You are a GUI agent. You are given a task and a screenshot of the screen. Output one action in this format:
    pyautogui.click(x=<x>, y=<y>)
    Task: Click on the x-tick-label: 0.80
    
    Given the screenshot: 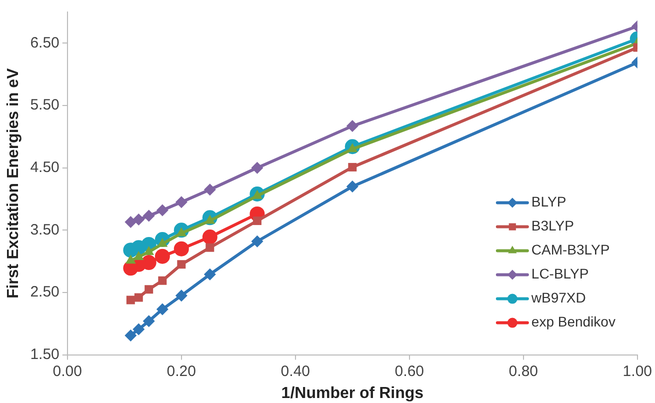 What is the action you would take?
    pyautogui.click(x=523, y=371)
    